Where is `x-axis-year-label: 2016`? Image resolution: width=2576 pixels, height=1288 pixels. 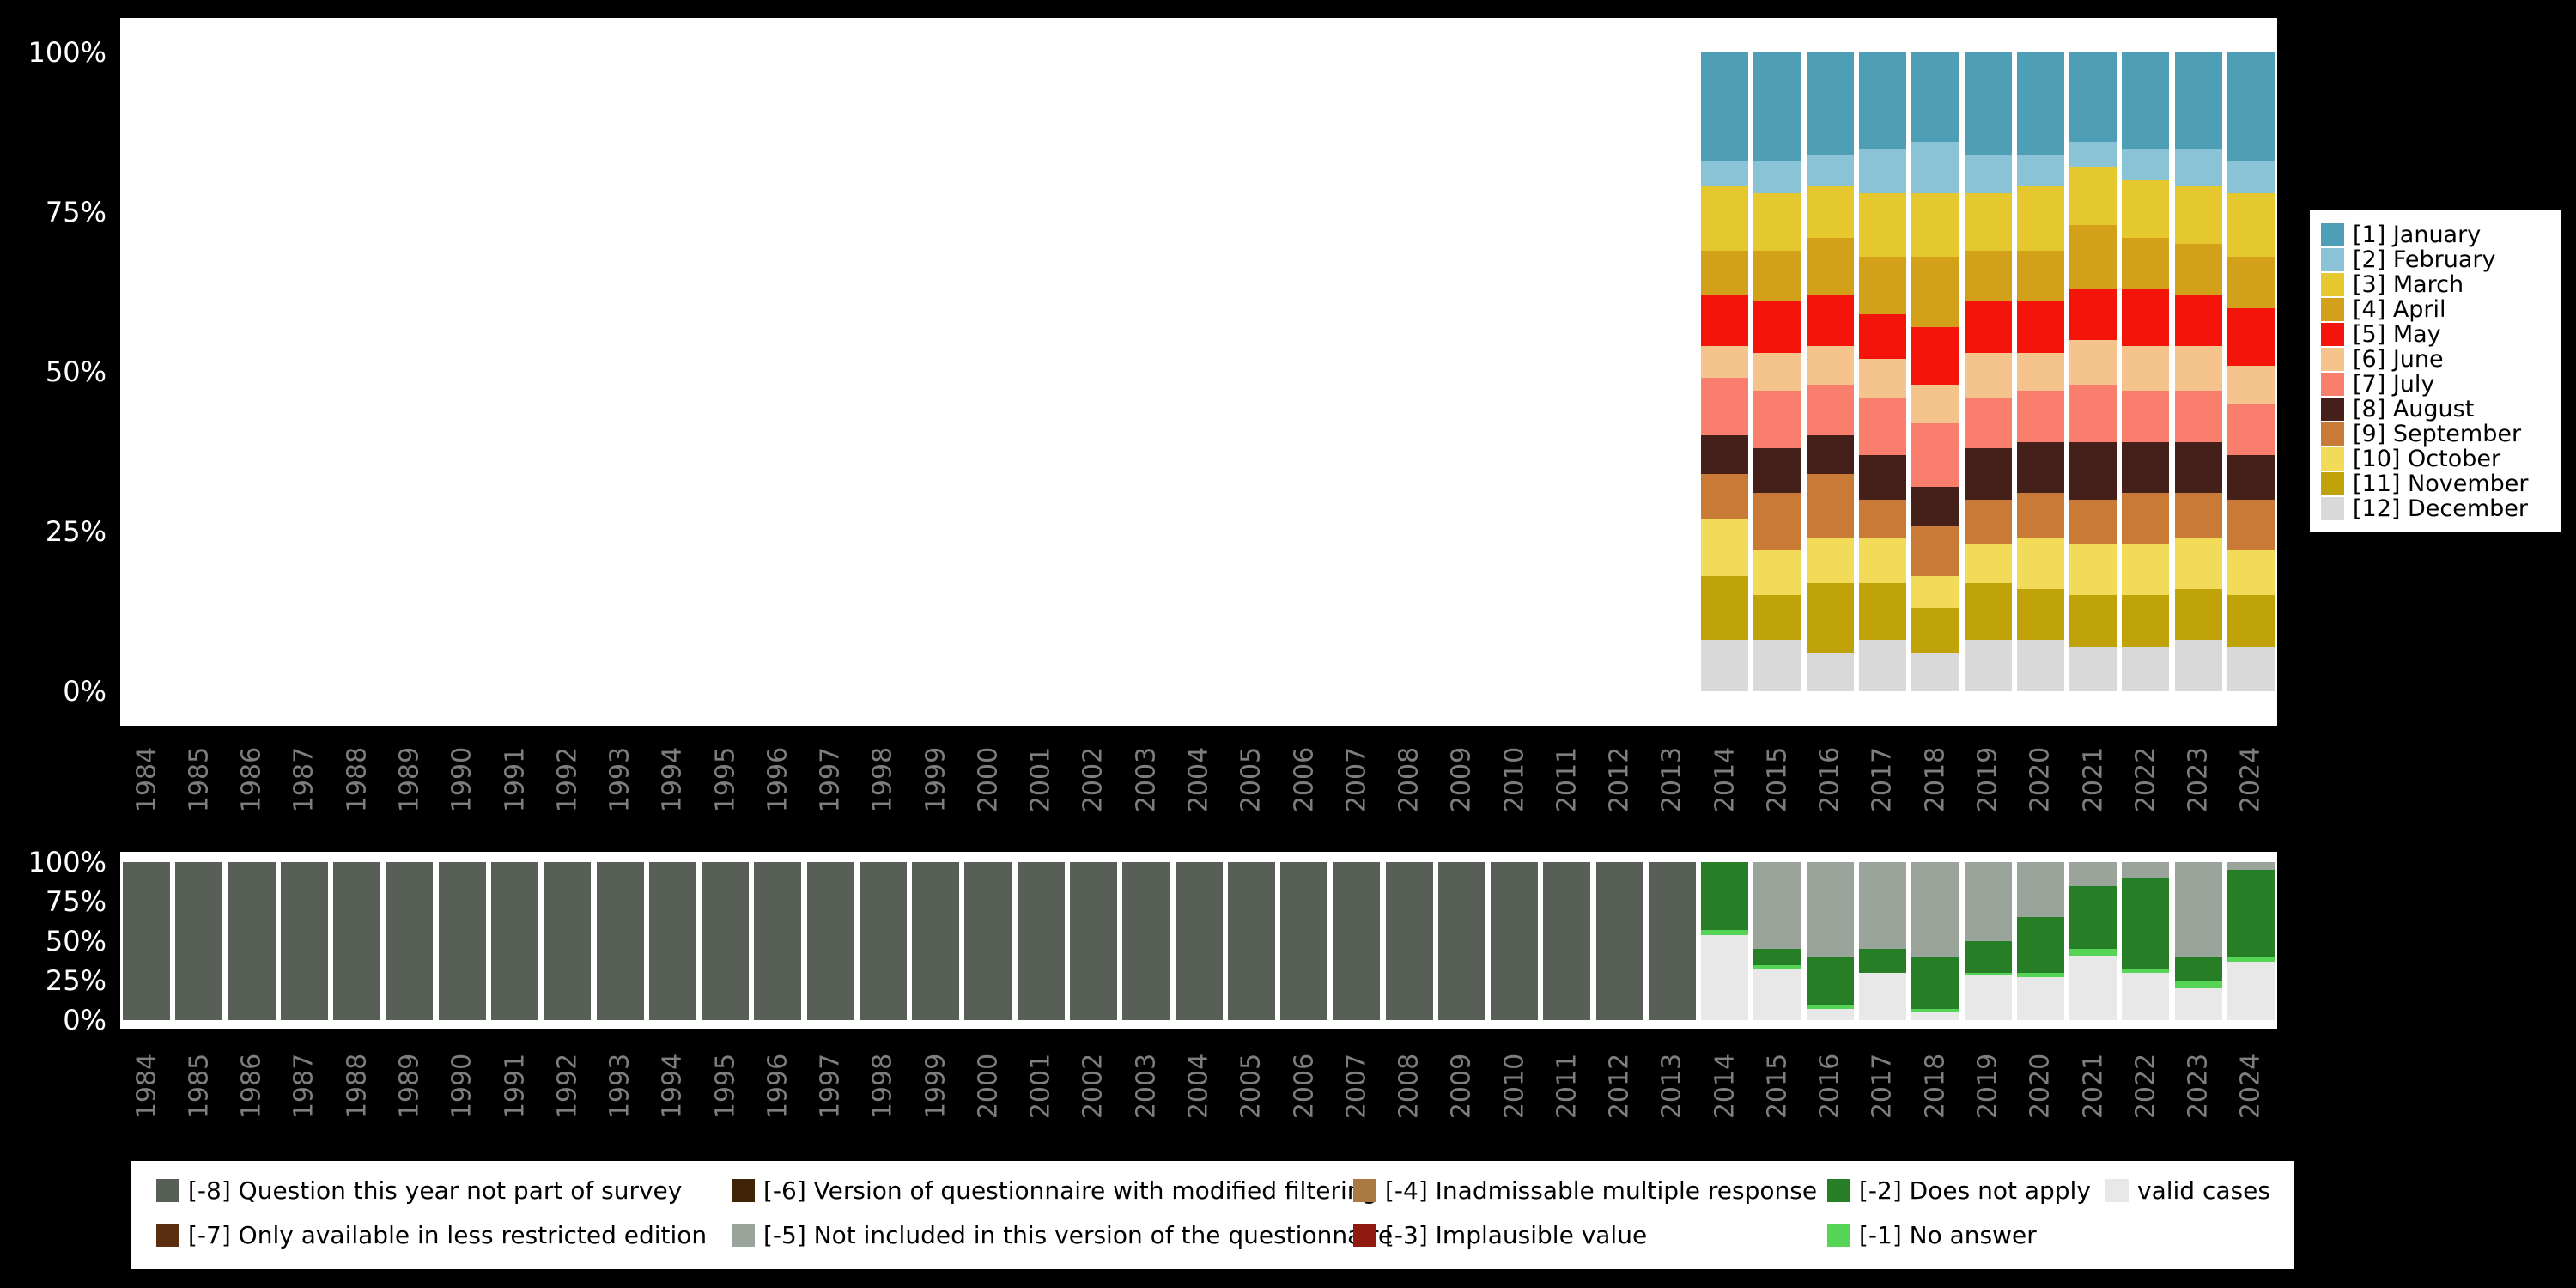
x-axis-year-label: 2016 is located at coordinates (1829, 779).